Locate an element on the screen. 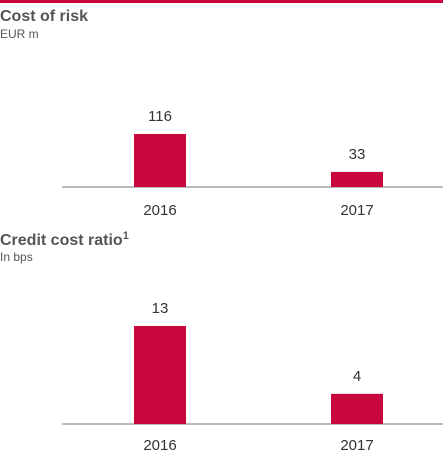  value-label: 13 is located at coordinates (160, 308).